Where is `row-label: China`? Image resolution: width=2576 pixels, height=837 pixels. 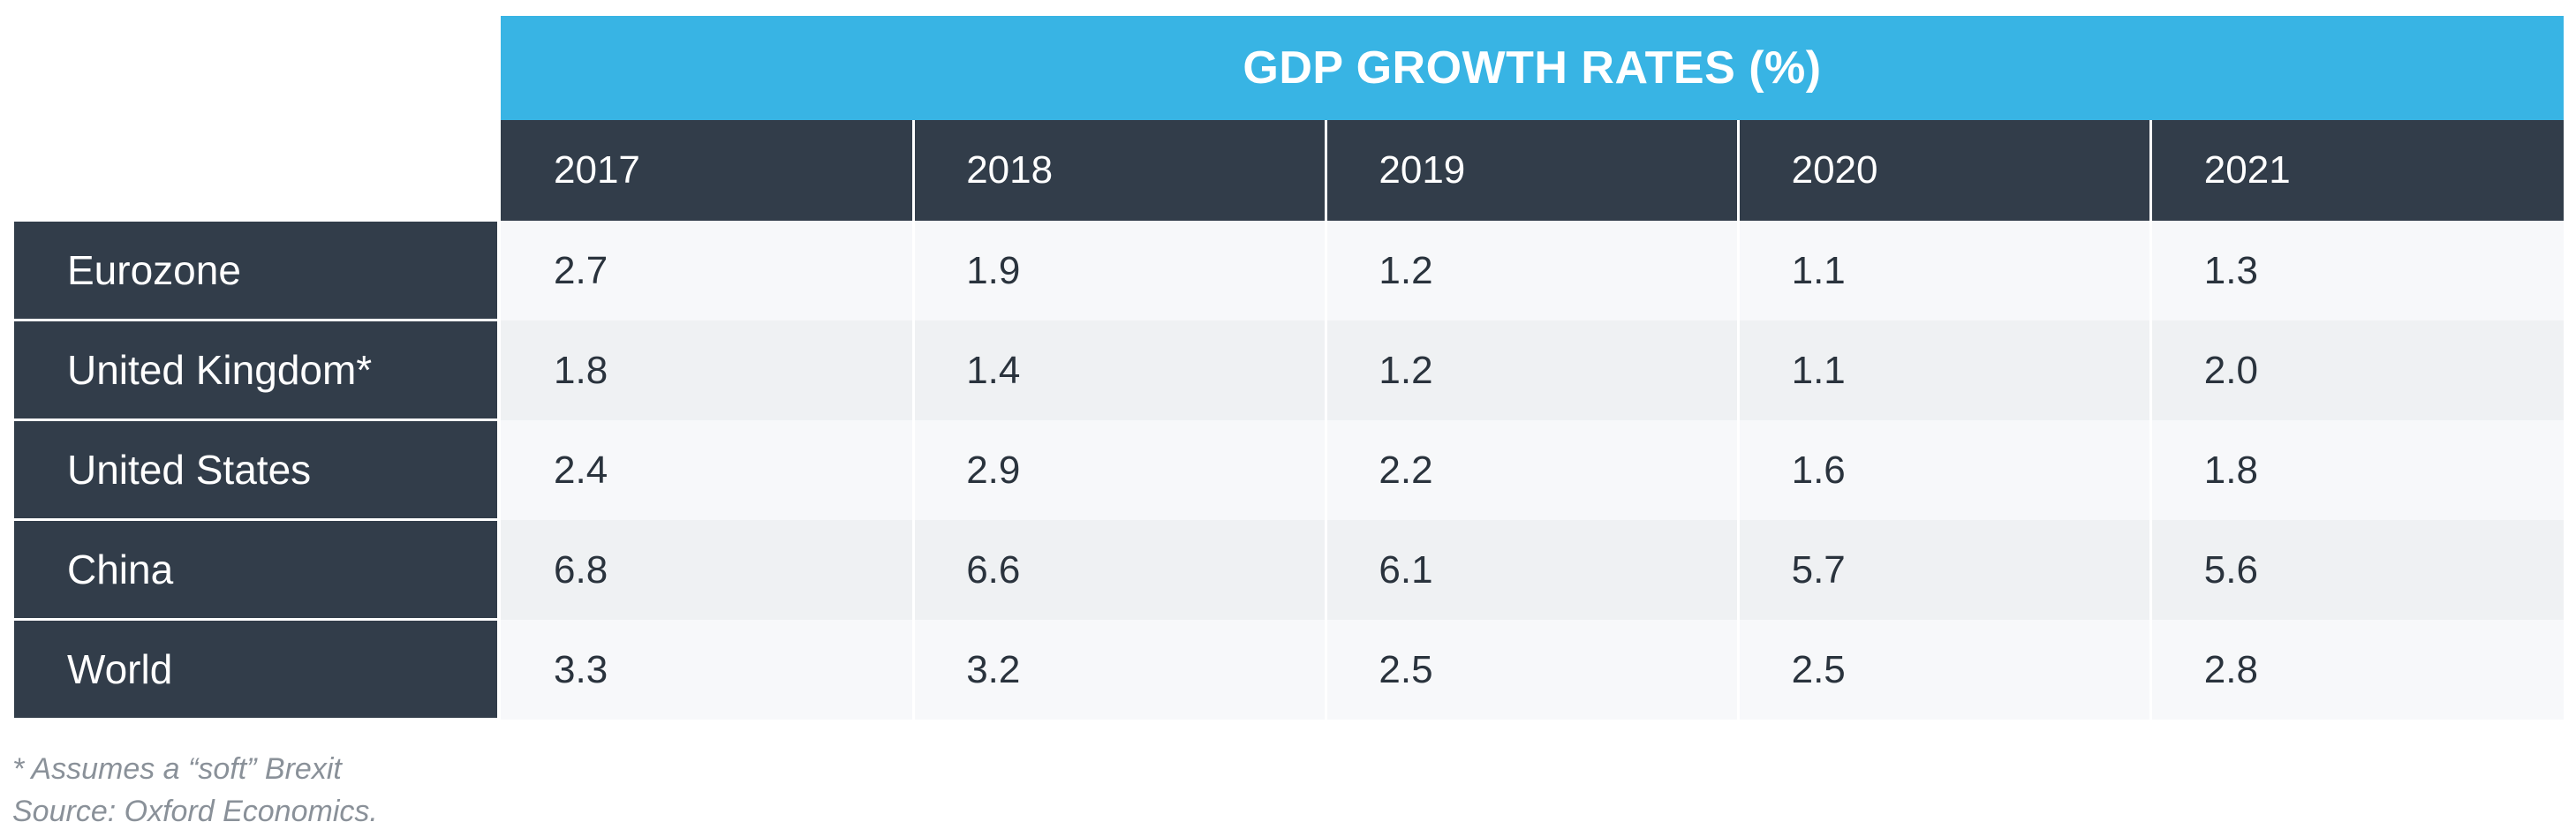 row-label: China is located at coordinates (255, 570).